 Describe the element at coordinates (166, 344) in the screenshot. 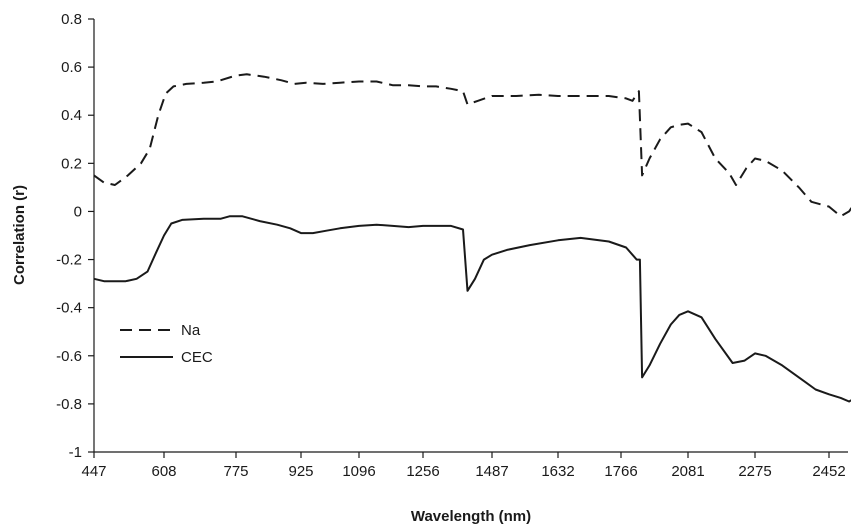

I see `legend: Na CEC` at that location.